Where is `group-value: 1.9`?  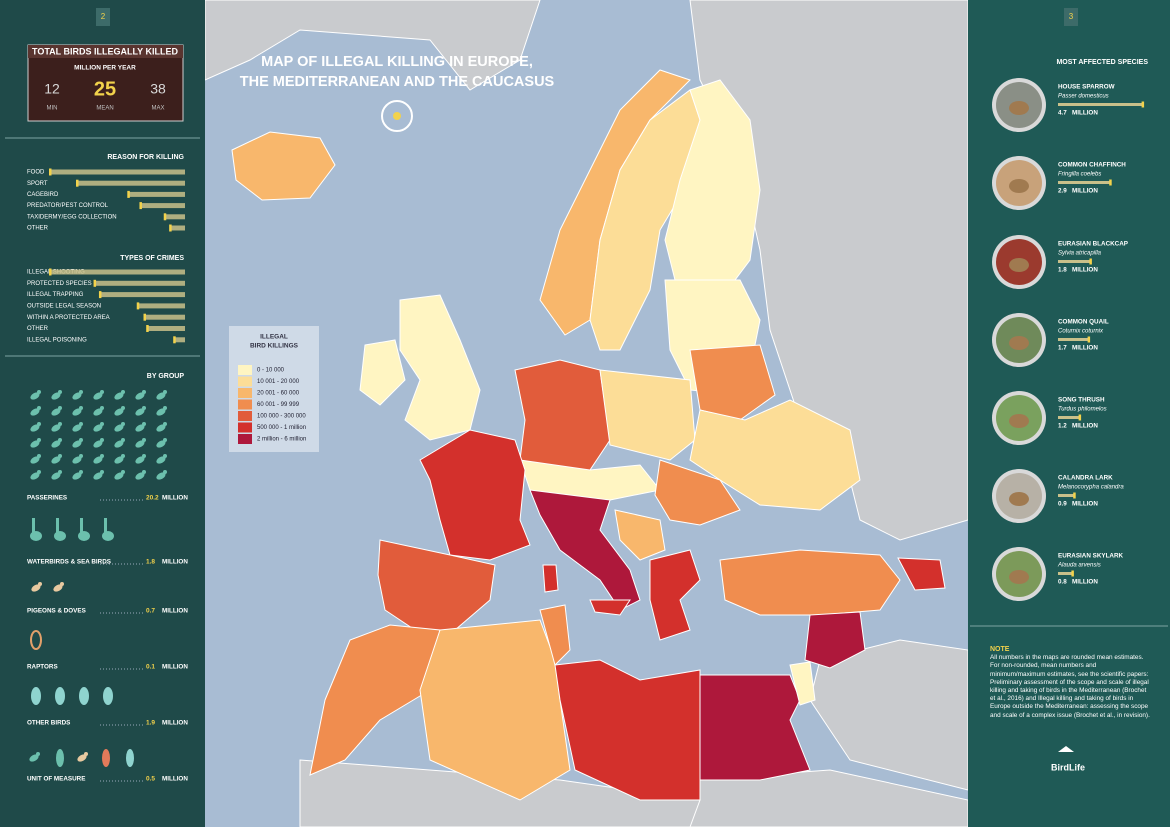 group-value: 1.9 is located at coordinates (150, 723).